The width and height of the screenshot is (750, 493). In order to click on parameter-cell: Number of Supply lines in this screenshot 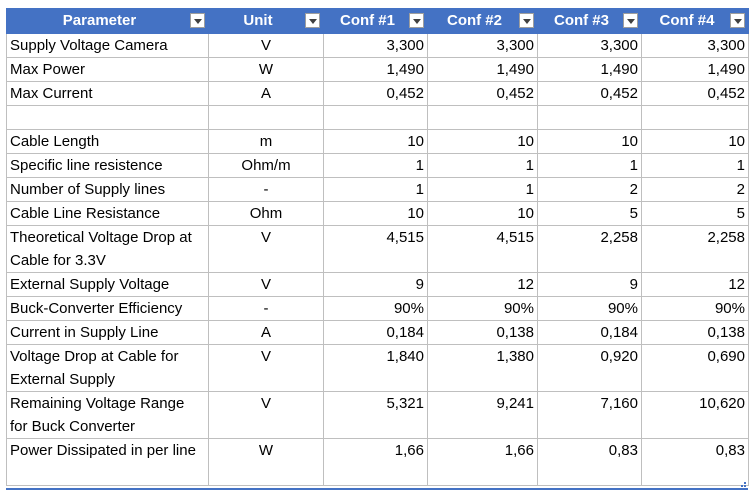, I will do `click(107, 189)`.